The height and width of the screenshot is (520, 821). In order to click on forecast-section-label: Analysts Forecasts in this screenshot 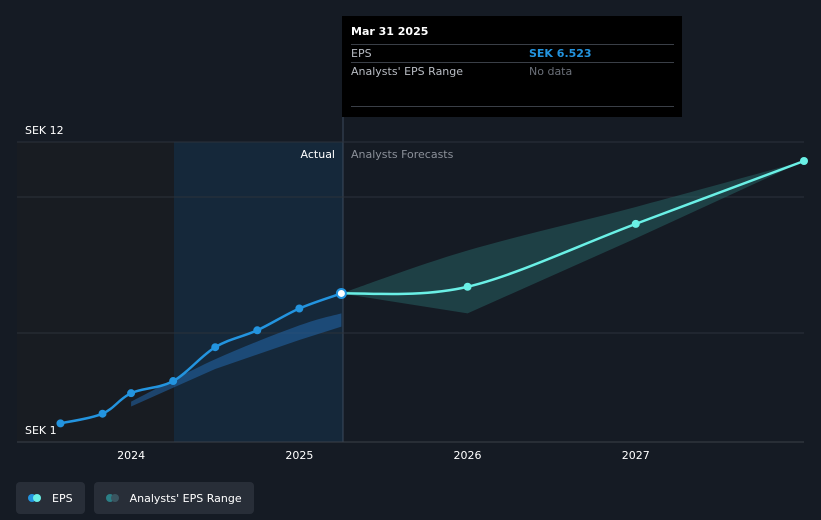, I will do `click(402, 154)`.